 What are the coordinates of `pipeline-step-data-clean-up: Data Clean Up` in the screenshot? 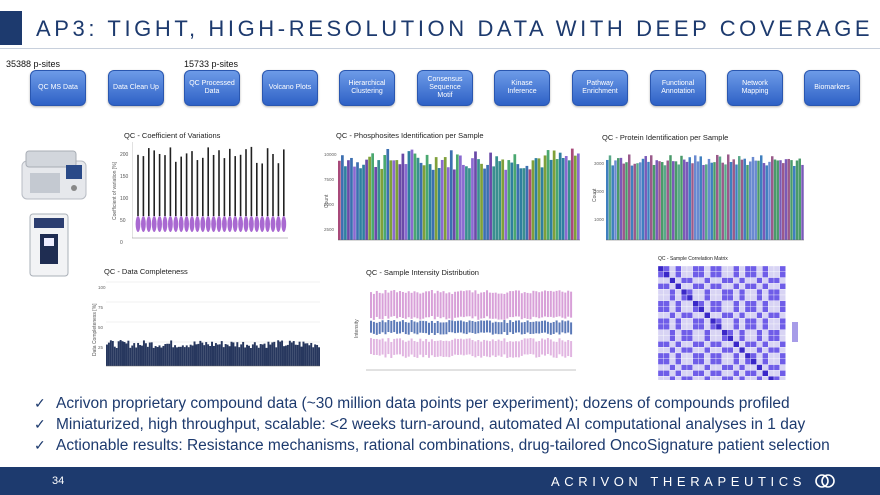 It's located at (136, 88).